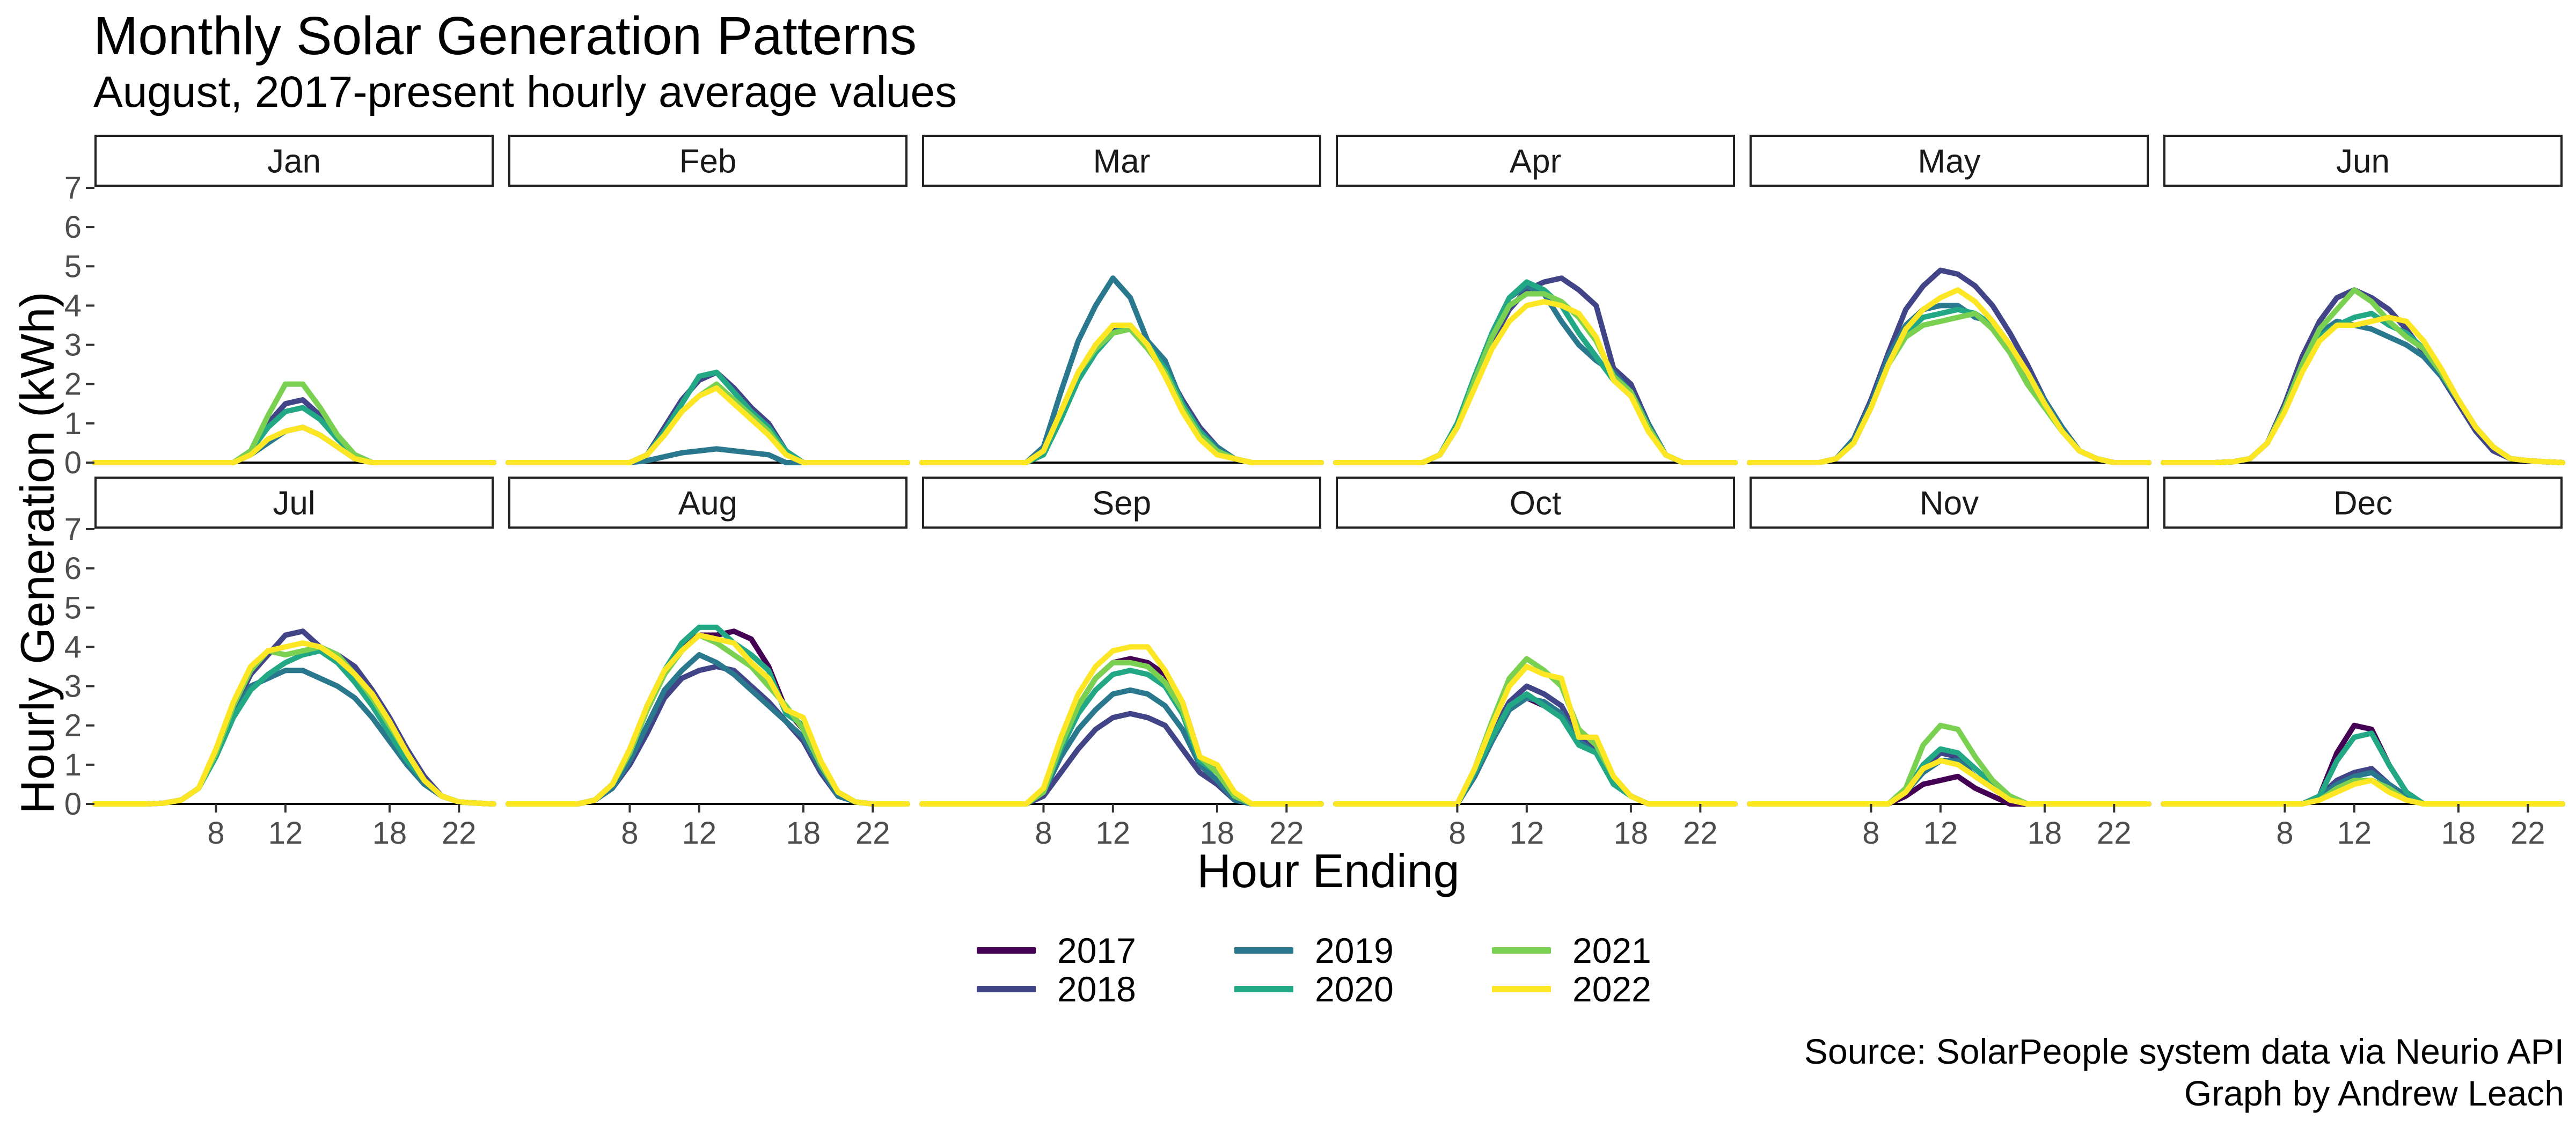  What do you see at coordinates (505, 36) in the screenshot?
I see `chart-title: Monthly Solar Generation Patterns` at bounding box center [505, 36].